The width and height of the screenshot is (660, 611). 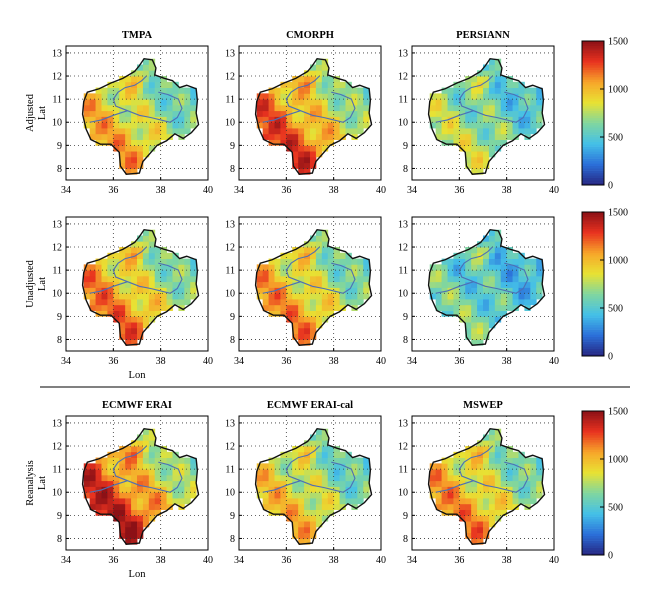 I want to click on panel-title: PERSIANN, so click(x=483, y=35).